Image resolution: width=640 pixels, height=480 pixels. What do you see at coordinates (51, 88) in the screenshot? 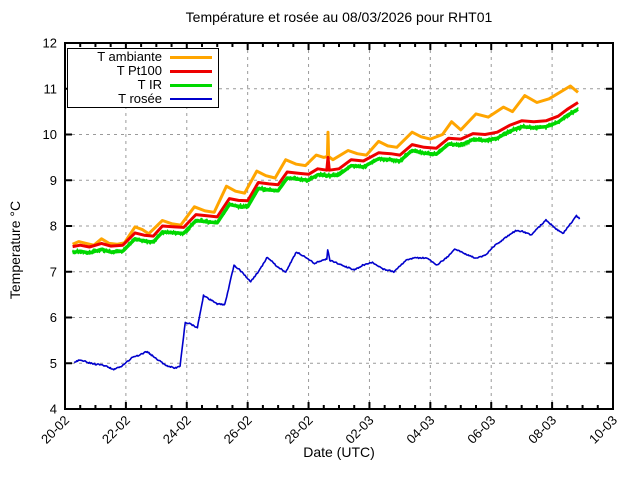
I see `y-tick-label: 11` at bounding box center [51, 88].